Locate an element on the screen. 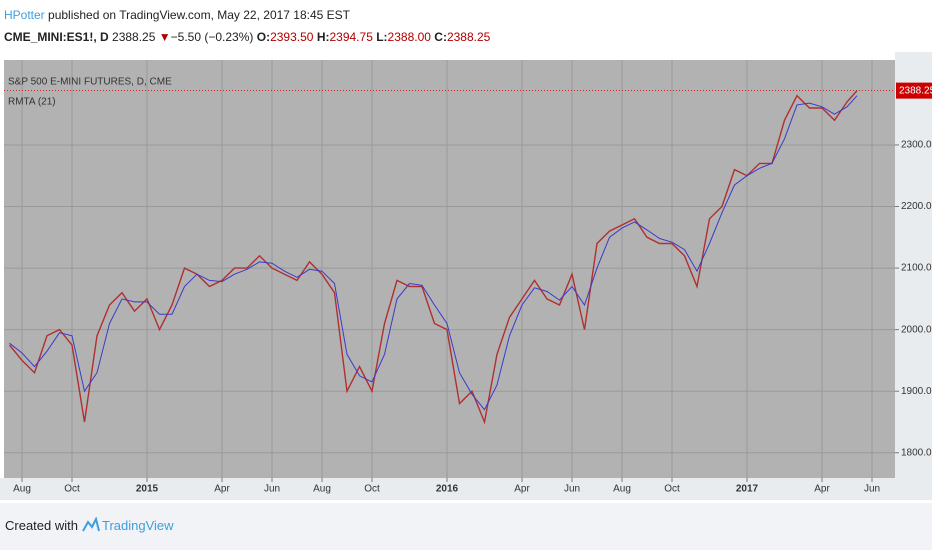 The height and width of the screenshot is (550, 932). low: 2388.00 is located at coordinates (409, 37).